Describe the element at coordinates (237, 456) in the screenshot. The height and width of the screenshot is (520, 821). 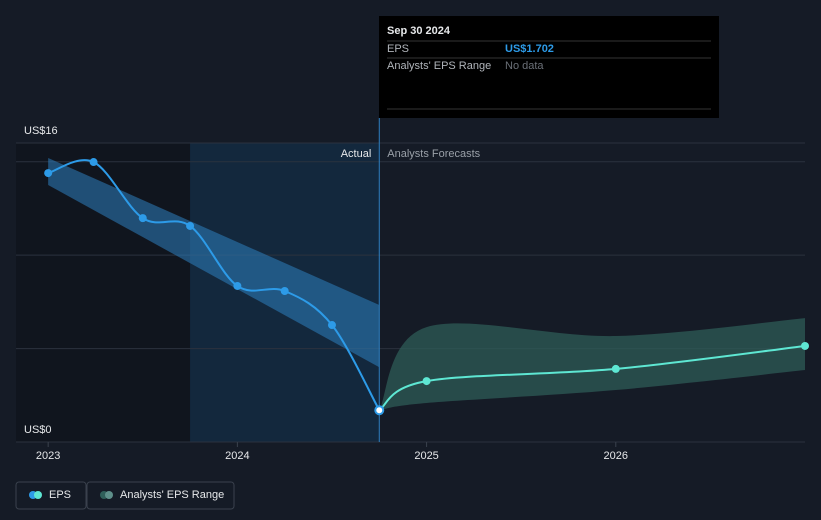
I see `x-tick-label: 2024` at that location.